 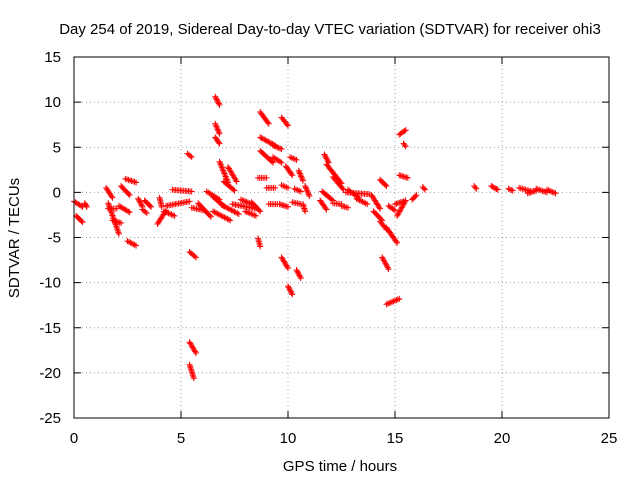 What do you see at coordinates (340, 466) in the screenshot?
I see `x-axis-label: GPS time / hours` at bounding box center [340, 466].